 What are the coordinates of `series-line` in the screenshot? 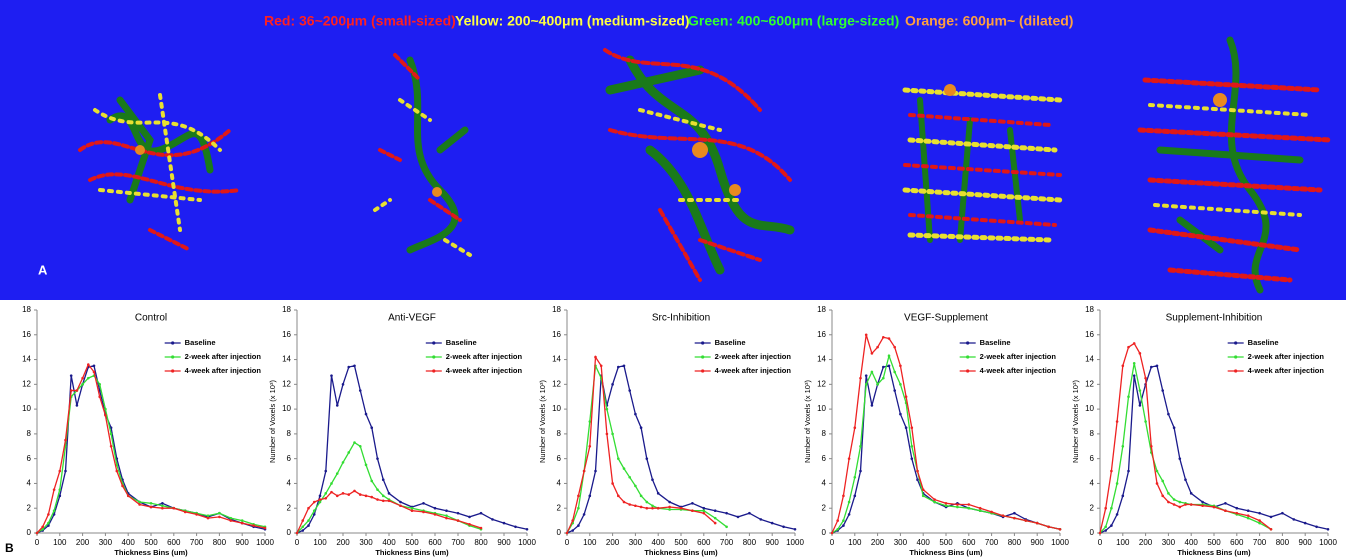 It's located at (1185, 438).